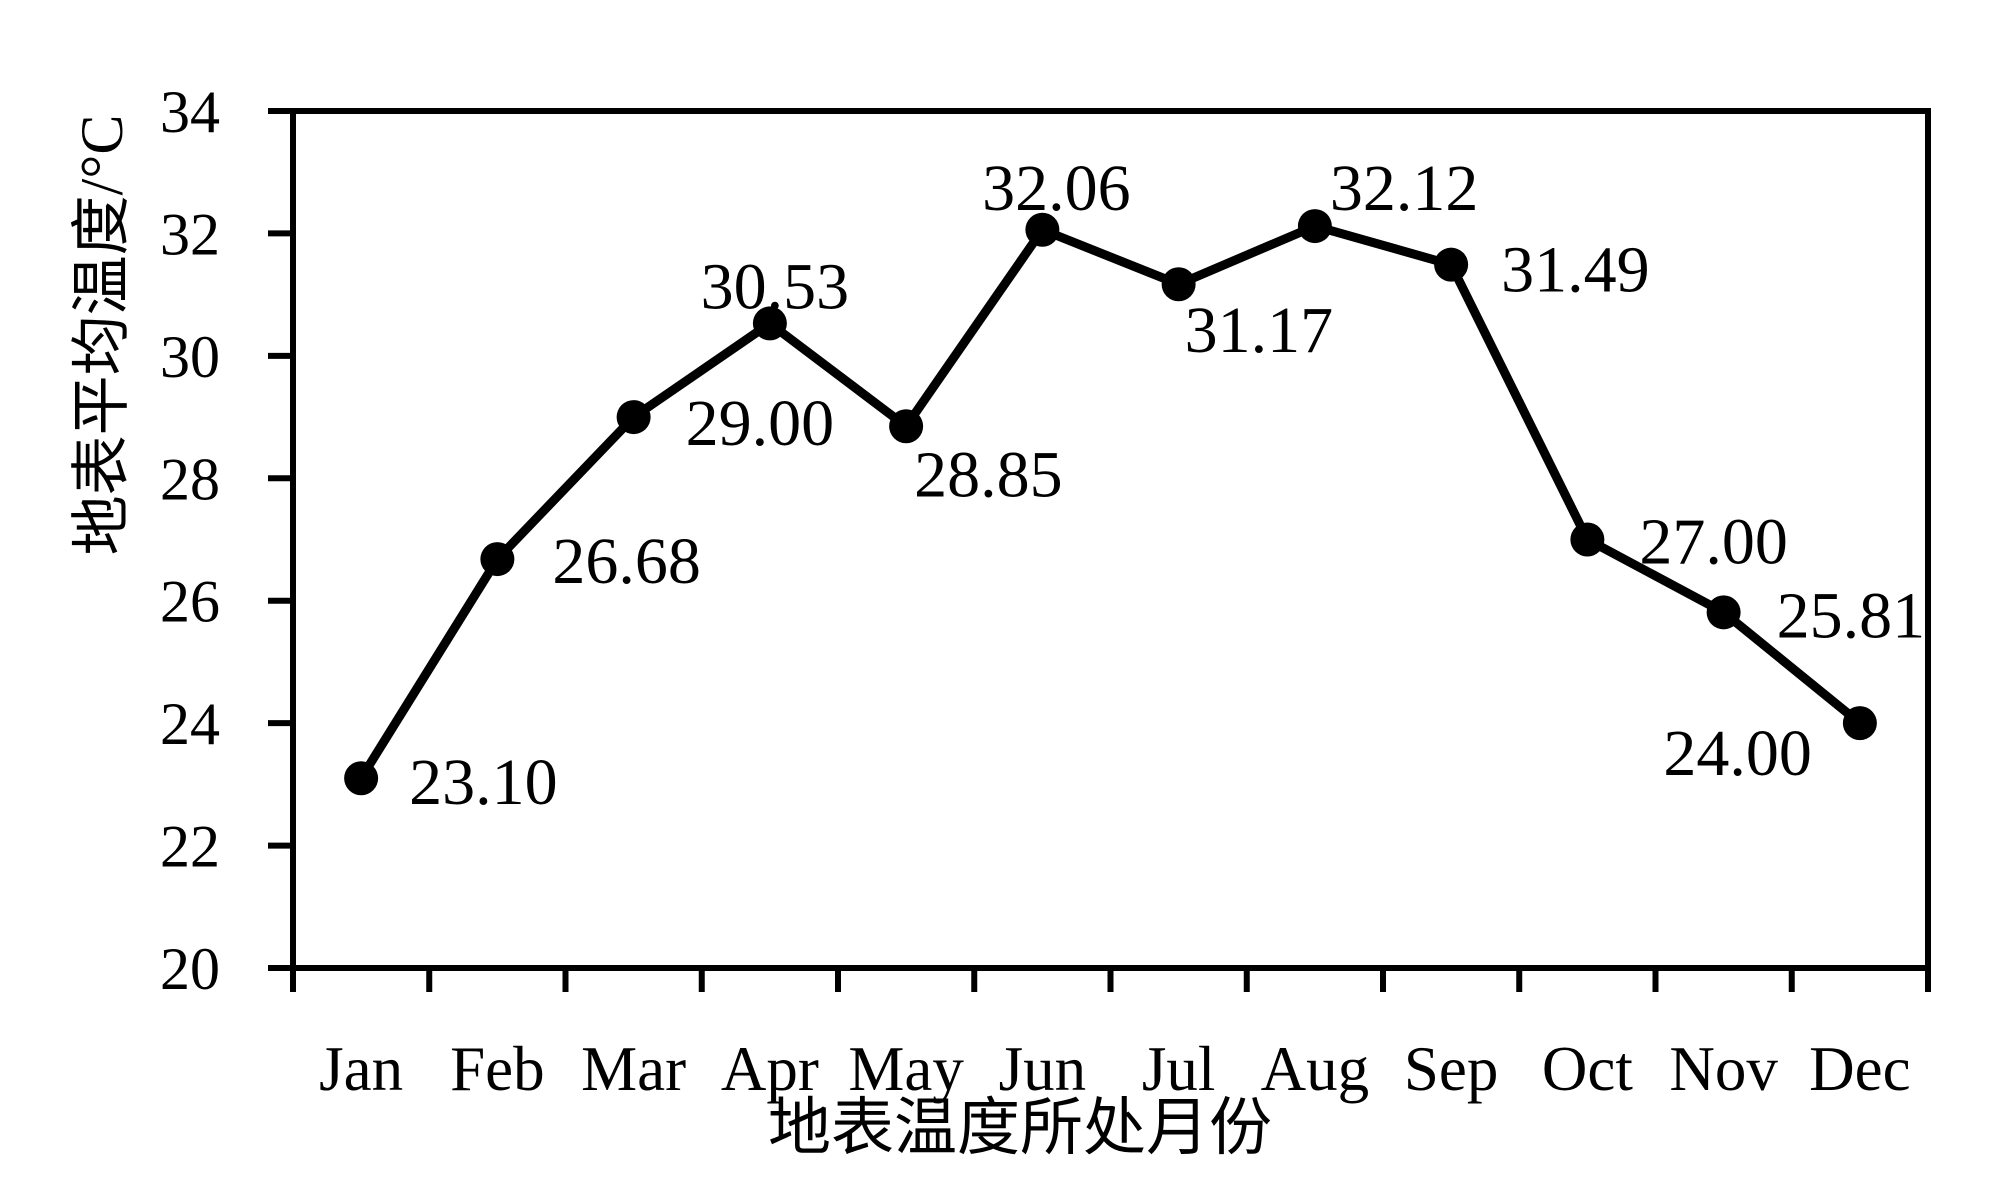  What do you see at coordinates (190, 969) in the screenshot?
I see `y-tick-label: 20` at bounding box center [190, 969].